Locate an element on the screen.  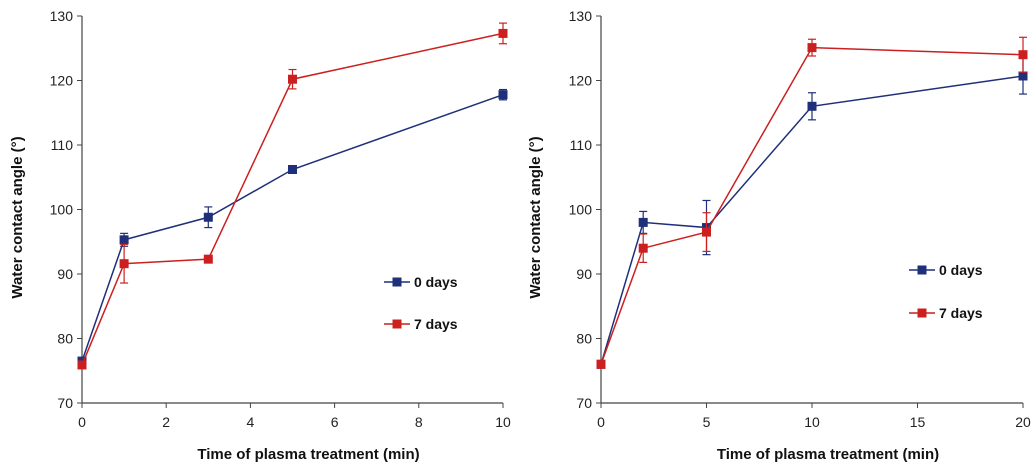
x-tick-label: 5 is located at coordinates (707, 422).